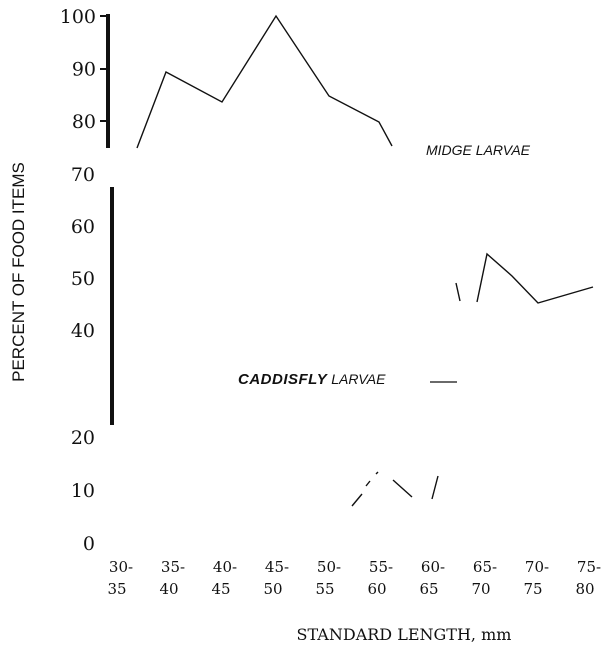 The width and height of the screenshot is (610, 645). Describe the element at coordinates (478, 150) in the screenshot. I see `midge-larvae-annotation: MIDGE LARVAE` at that location.